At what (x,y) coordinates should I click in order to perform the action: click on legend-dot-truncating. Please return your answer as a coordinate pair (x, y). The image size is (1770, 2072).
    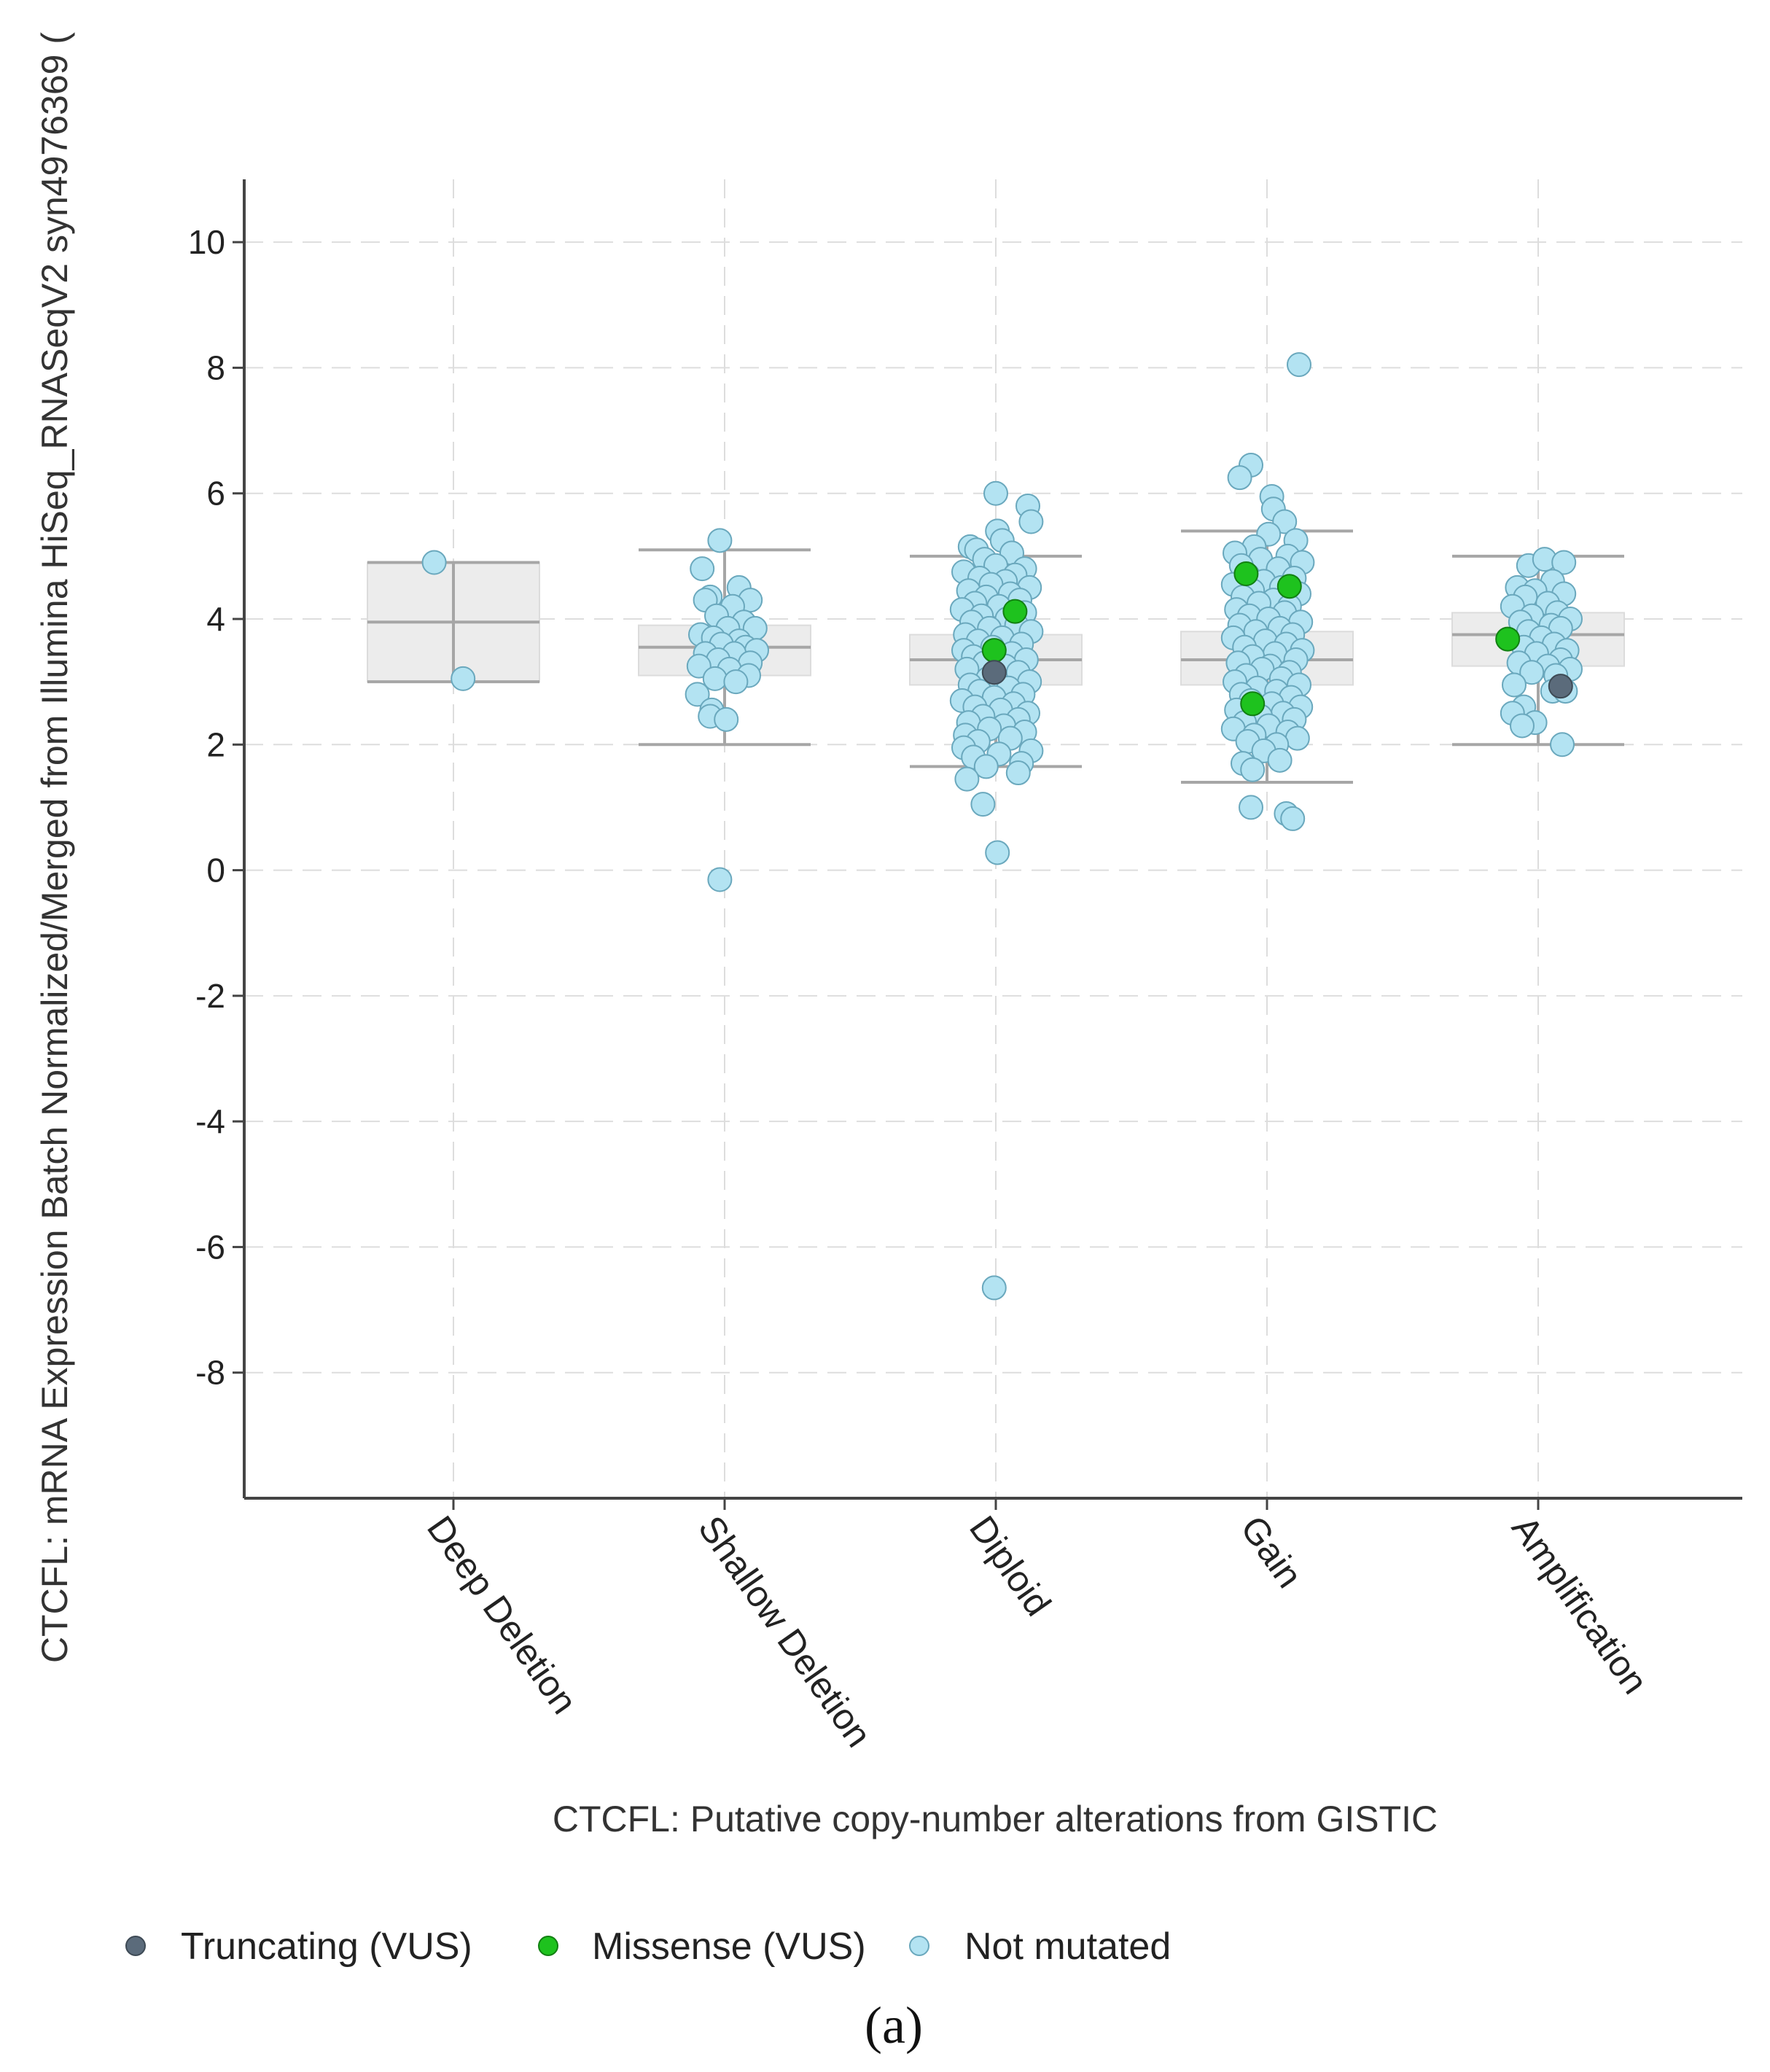
    Looking at the image, I should click on (135, 1946).